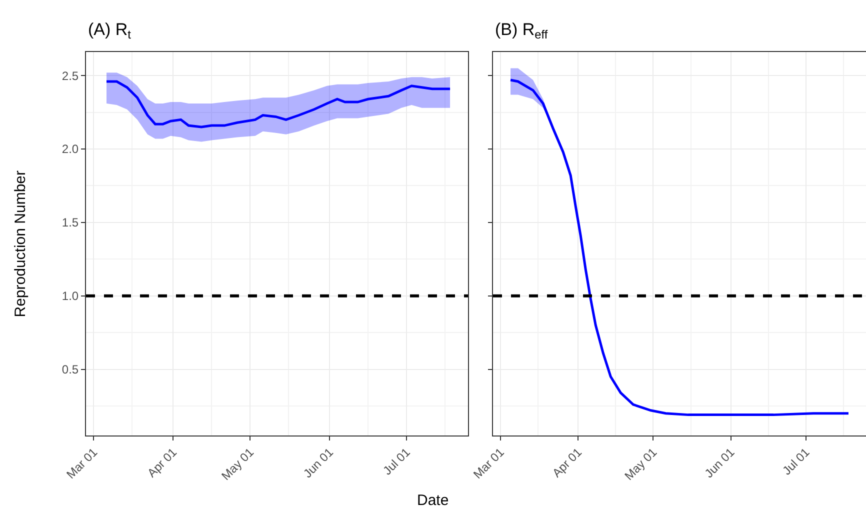 The width and height of the screenshot is (866, 511). I want to click on y-tick-label: 0.5, so click(70, 369).